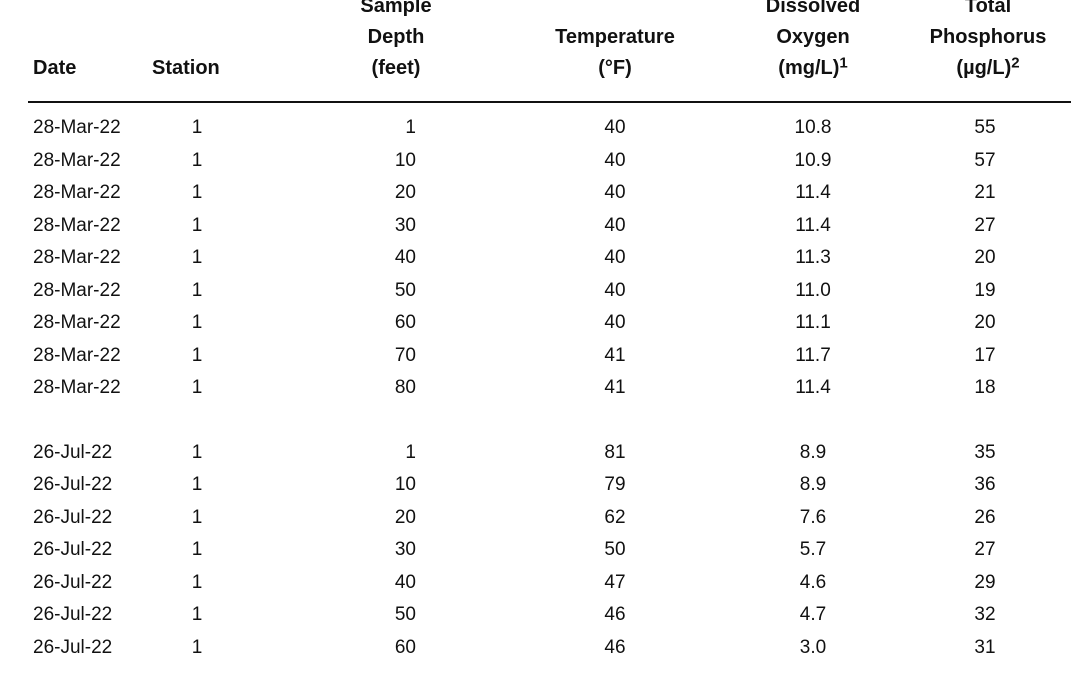 The image size is (1080, 675). What do you see at coordinates (985, 517) in the screenshot?
I see `cell-total-phosphorus: 26` at bounding box center [985, 517].